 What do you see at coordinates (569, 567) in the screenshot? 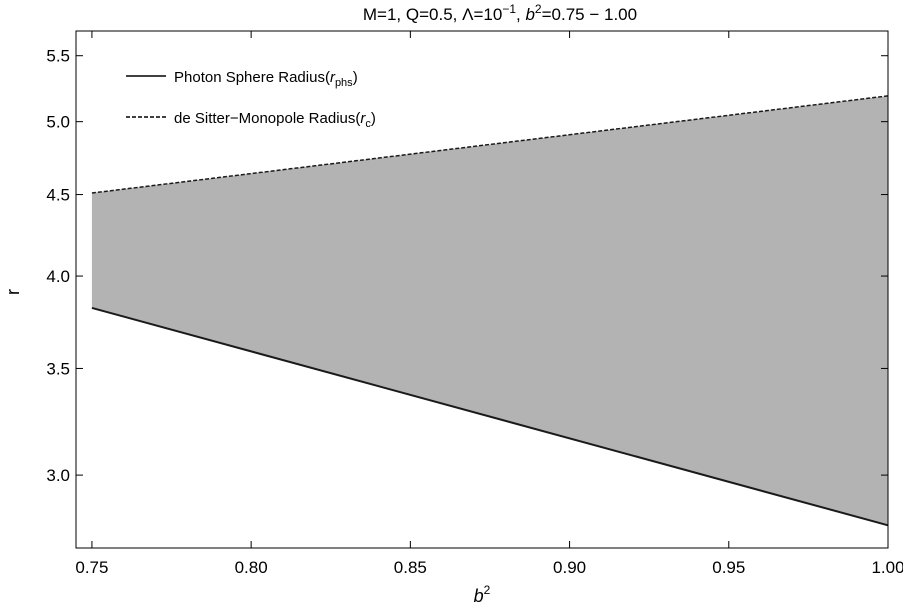
I see `x-tick-label: 0.90` at bounding box center [569, 567].